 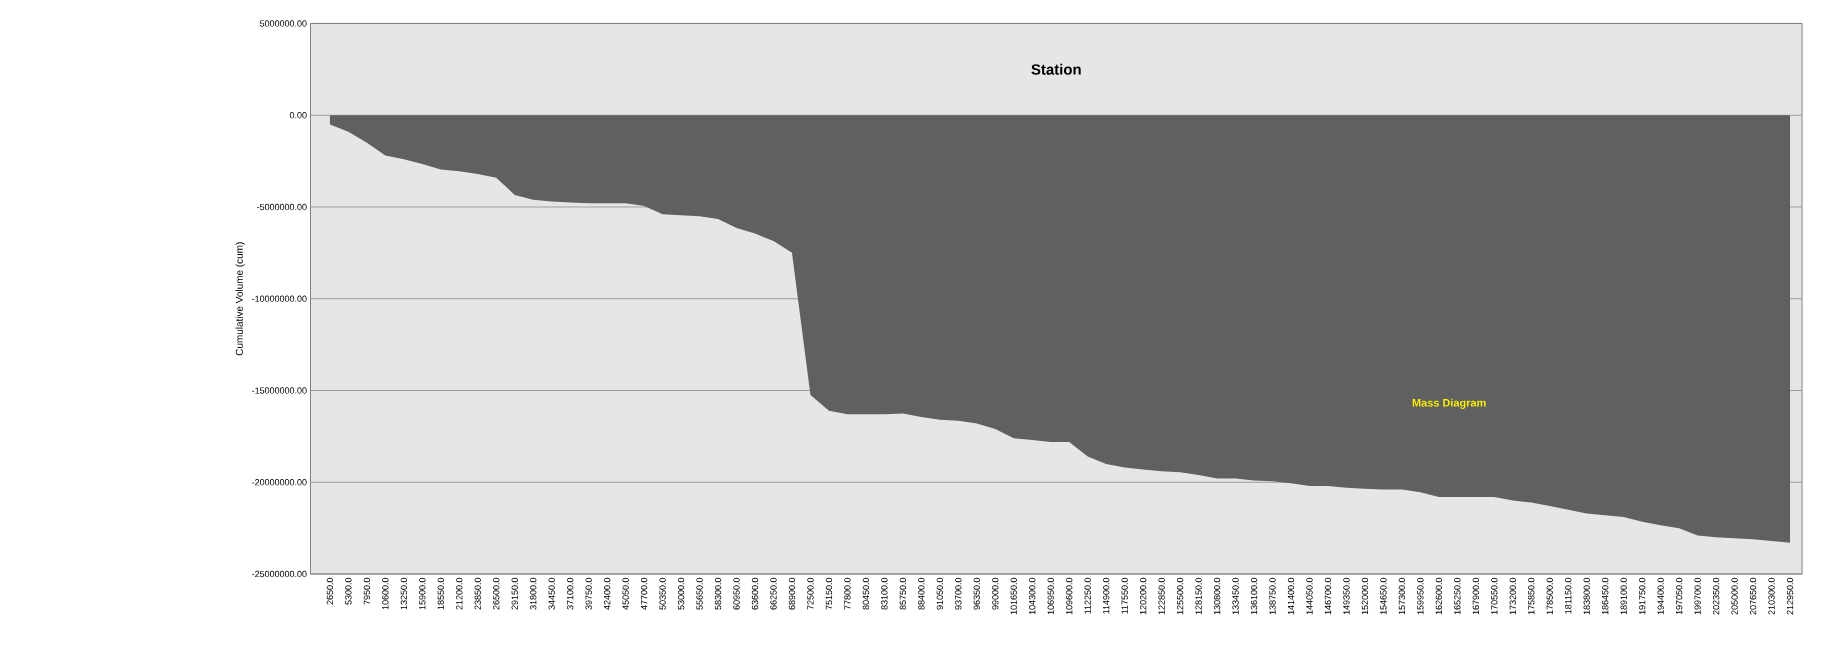 I want to click on x-tick-label: 31800.0, so click(x=533, y=593).